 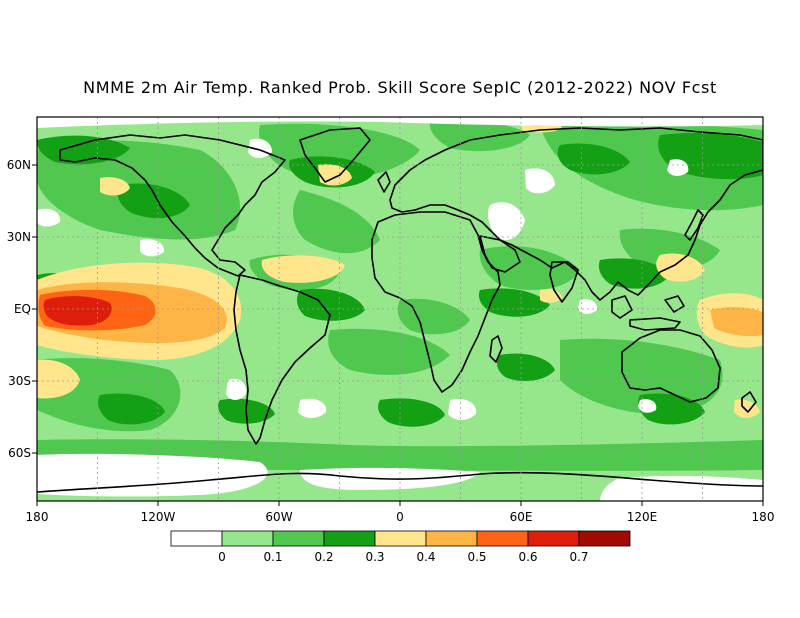 I want to click on x-tick-label: 60W, so click(x=278, y=517).